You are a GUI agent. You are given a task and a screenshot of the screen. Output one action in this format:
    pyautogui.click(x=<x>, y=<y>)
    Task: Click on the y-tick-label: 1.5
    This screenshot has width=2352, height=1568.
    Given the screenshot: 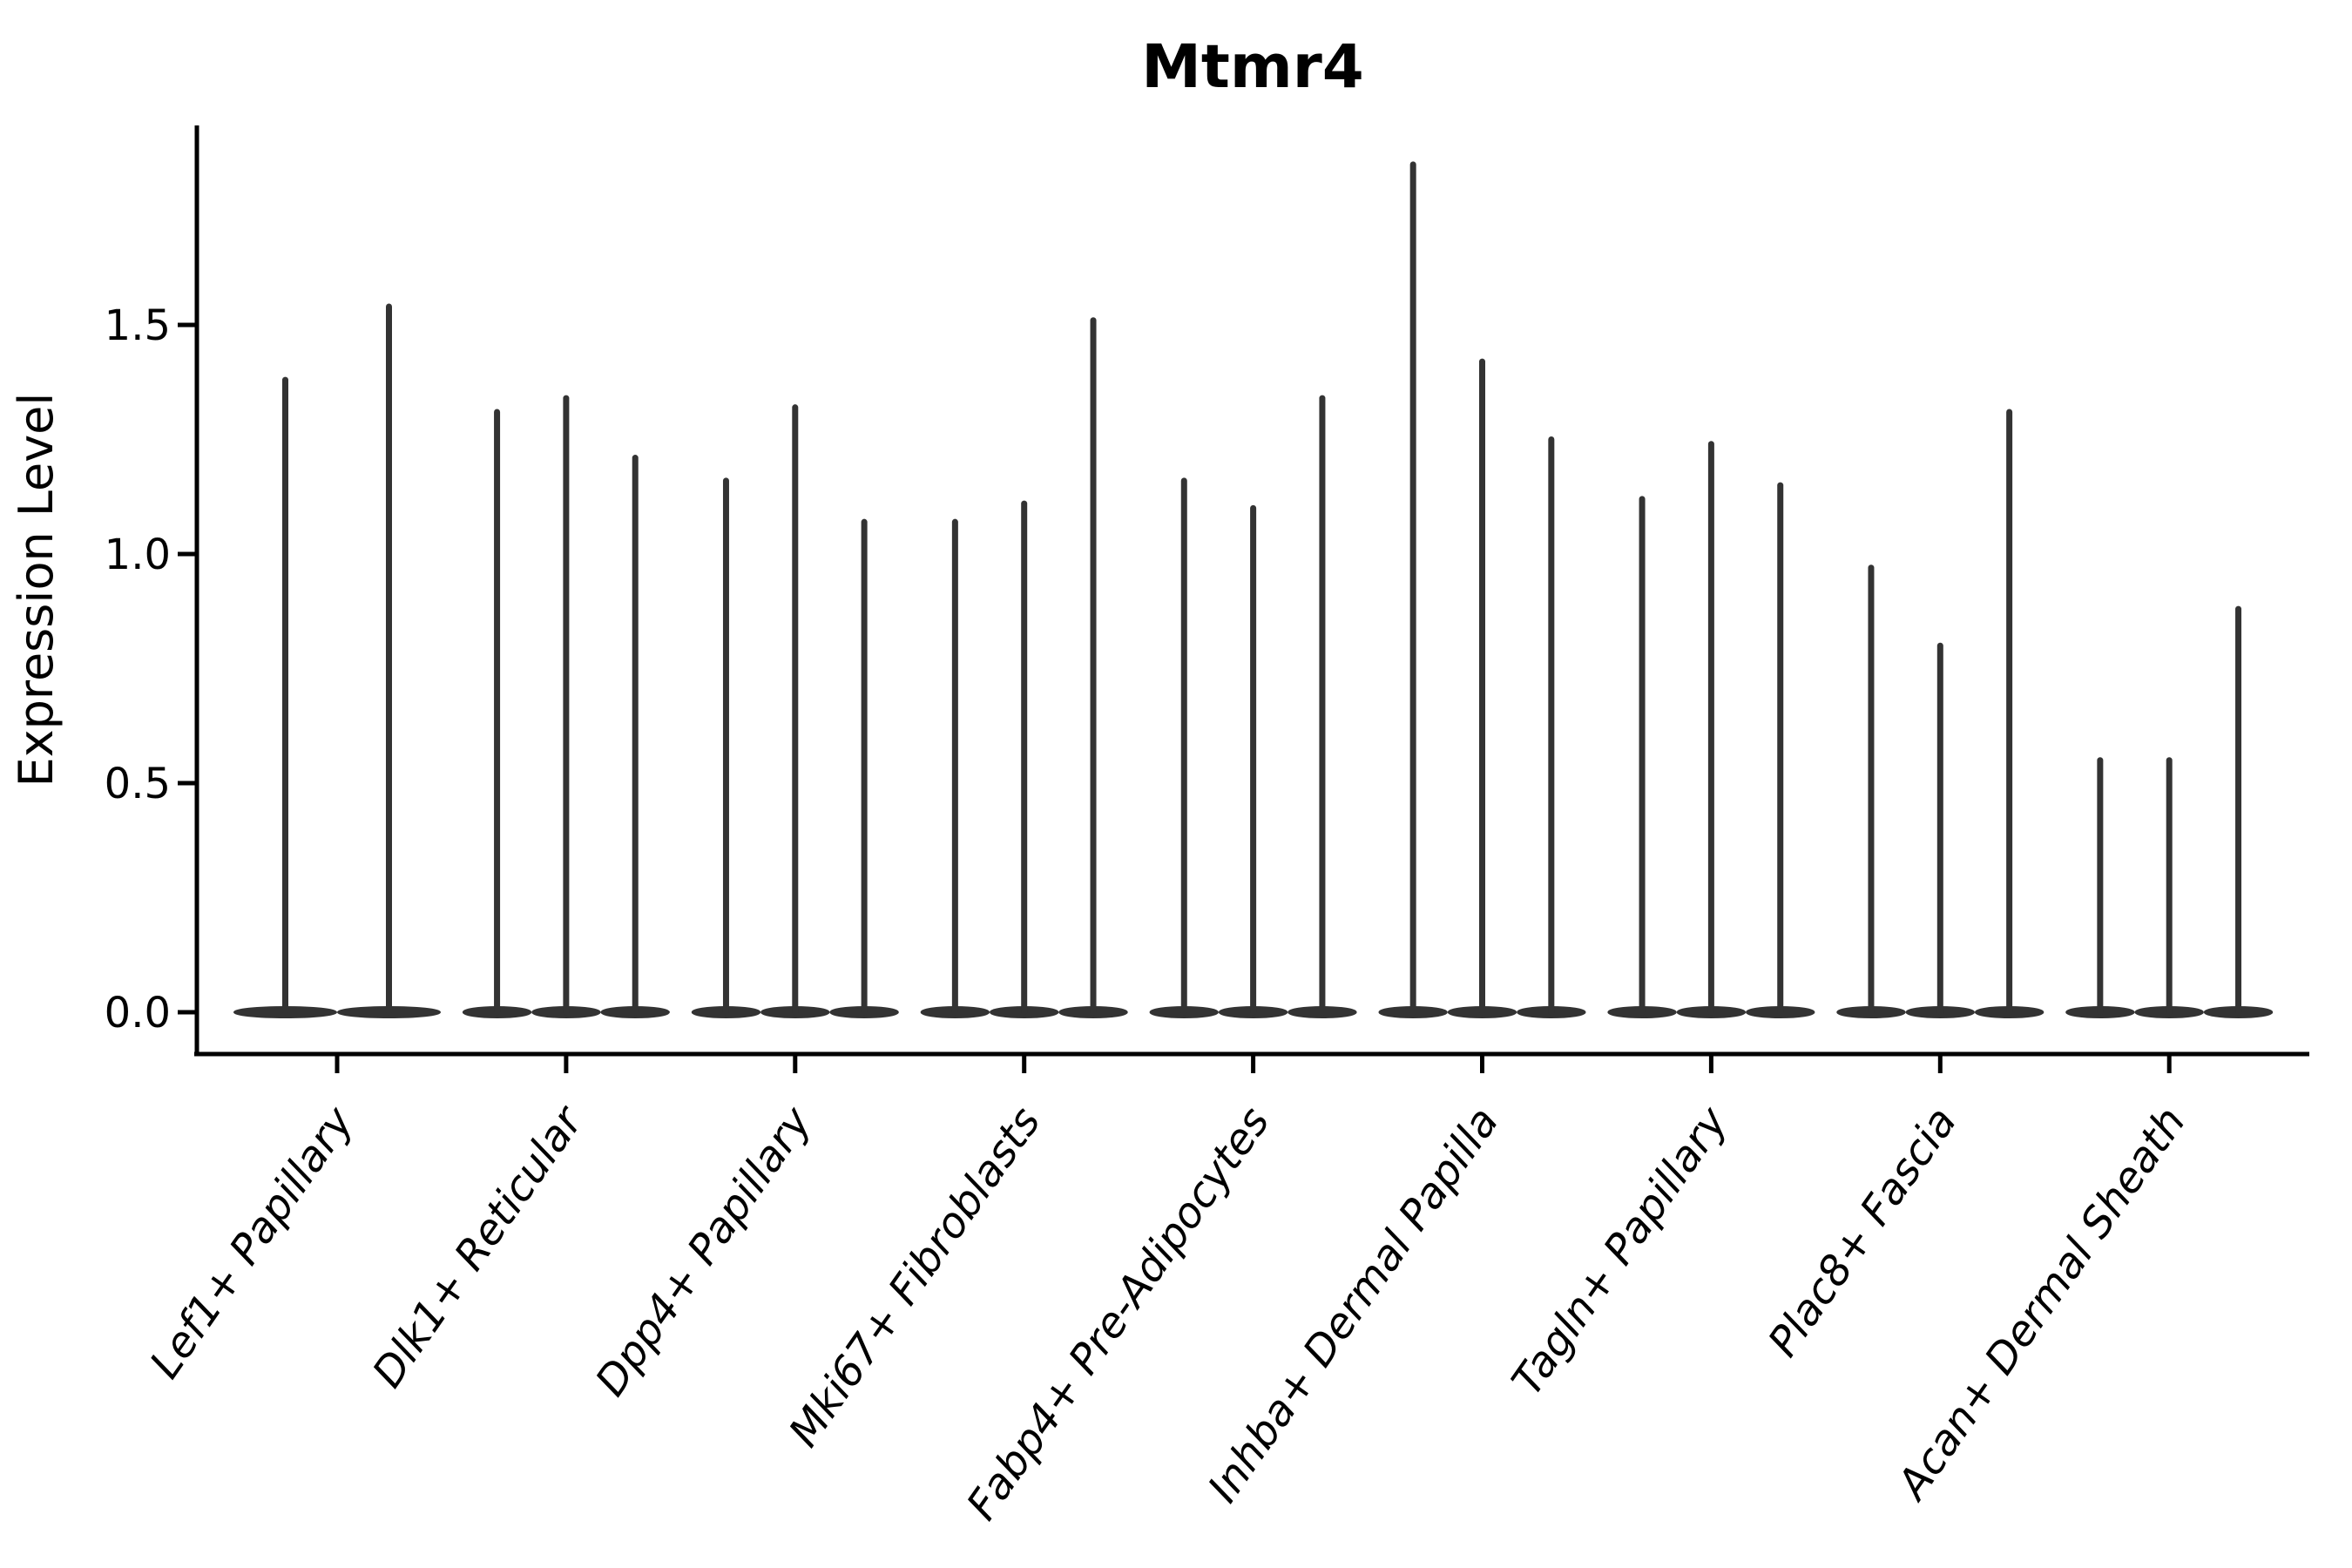 What is the action you would take?
    pyautogui.click(x=138, y=325)
    